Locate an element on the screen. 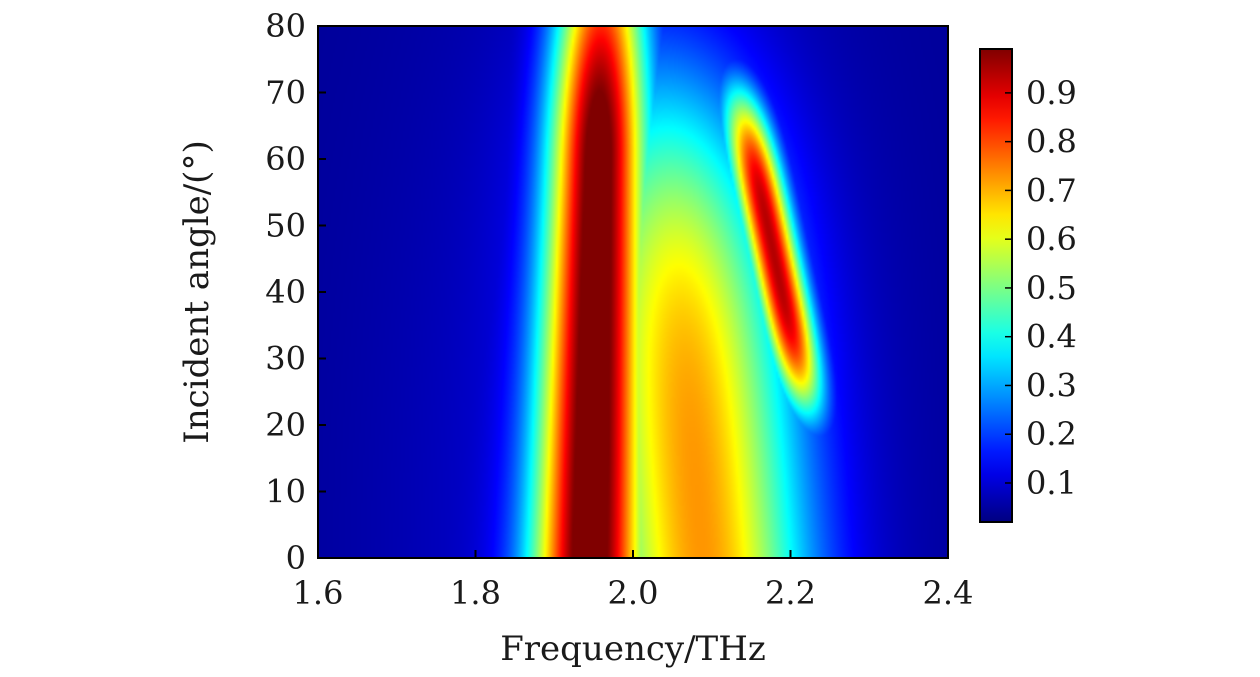  x-axis: 1.6 1.8 2.0 2.2 2.4 is located at coordinates (633, 581).